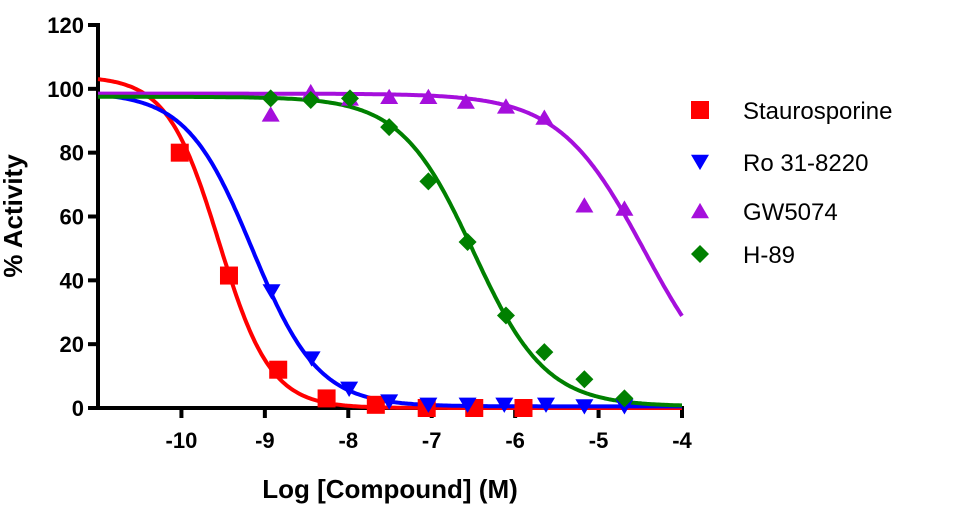 The height and width of the screenshot is (512, 954). Describe the element at coordinates (599, 440) in the screenshot. I see `x-tick-label: -5` at that location.